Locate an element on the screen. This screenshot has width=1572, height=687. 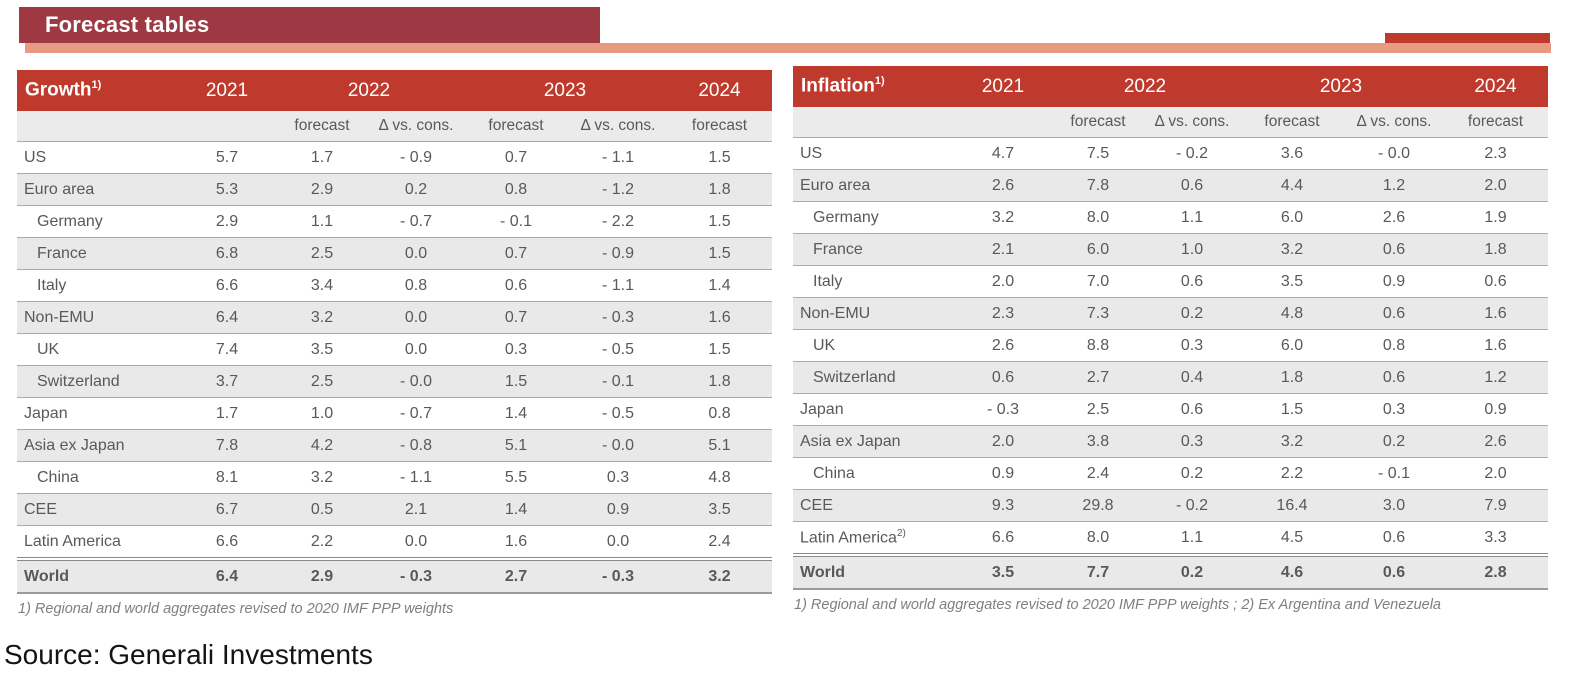
value-cell: 2.6 is located at coordinates (1495, 441).